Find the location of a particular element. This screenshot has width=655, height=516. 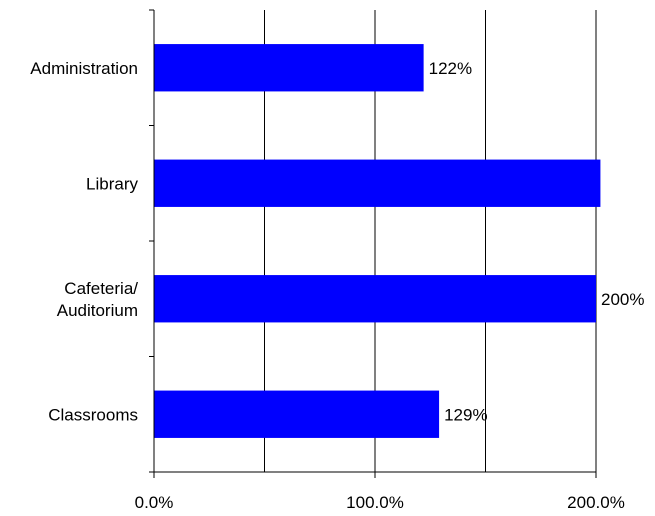

category-label: Classrooms is located at coordinates (93, 414).